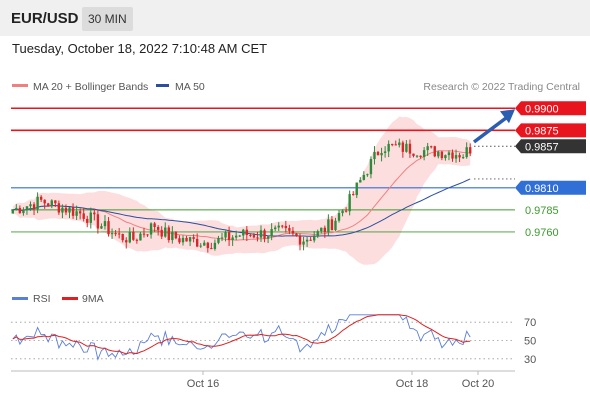 The width and height of the screenshot is (590, 400). I want to click on rsi-legend-label: RSI, so click(42, 299).